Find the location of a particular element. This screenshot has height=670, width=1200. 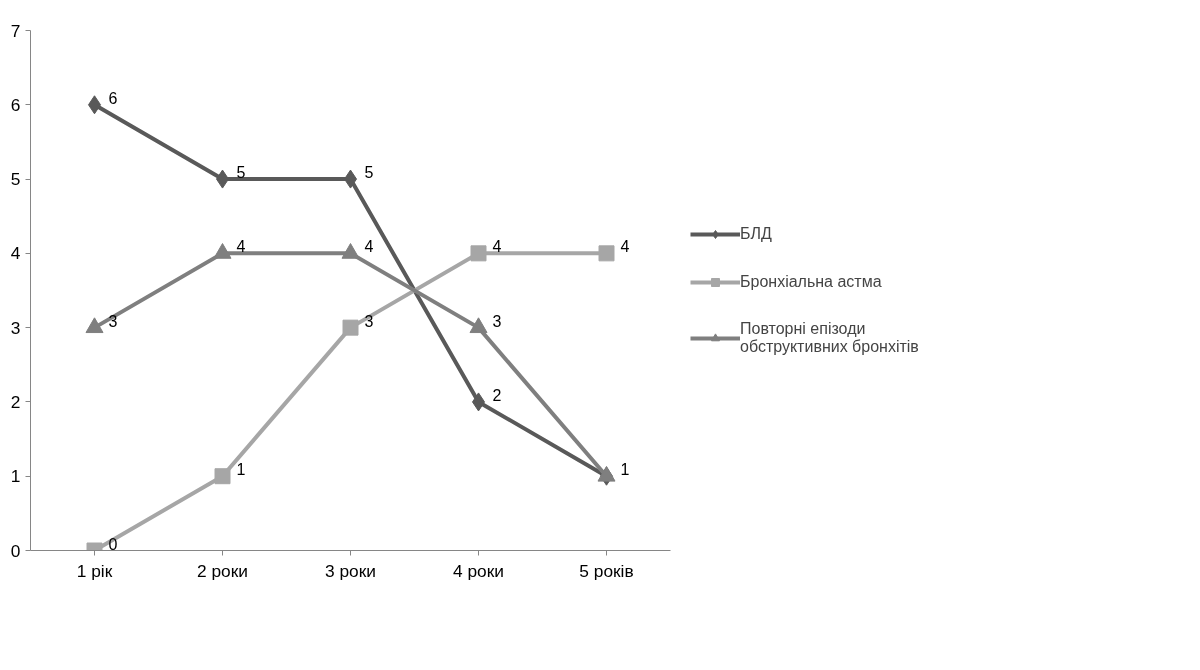

x-tick-label: 1 рік is located at coordinates (94, 570).